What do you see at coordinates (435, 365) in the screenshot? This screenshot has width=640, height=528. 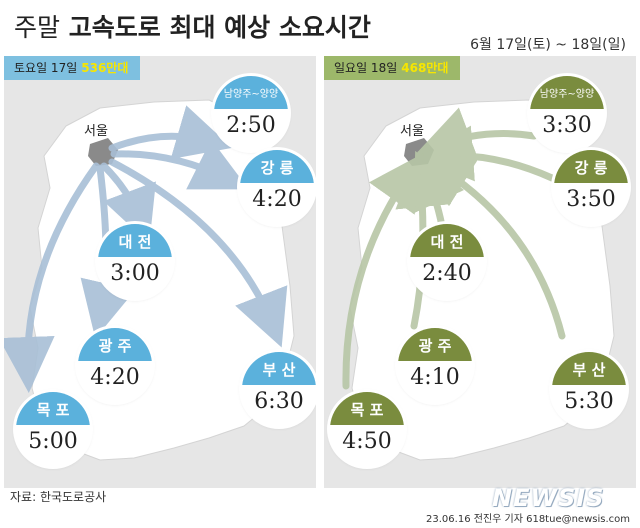 I see `badge-gwangju: 광 주 4:10` at bounding box center [435, 365].